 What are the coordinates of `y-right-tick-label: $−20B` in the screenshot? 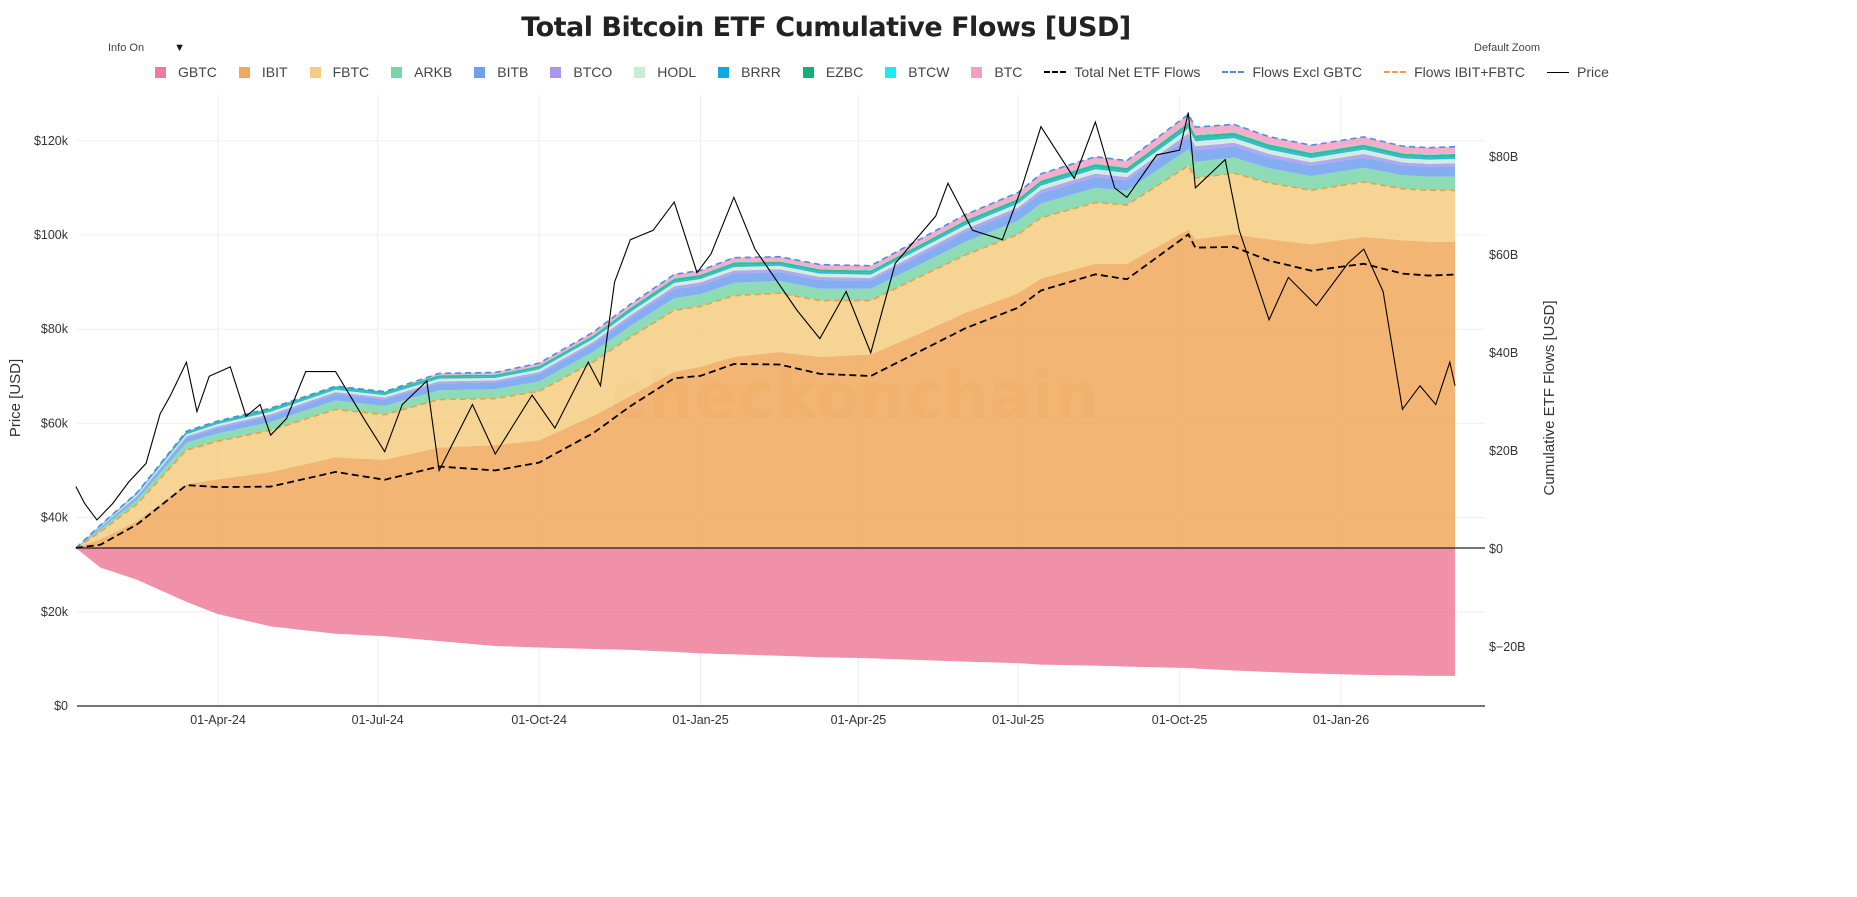 It's located at (1507, 647).